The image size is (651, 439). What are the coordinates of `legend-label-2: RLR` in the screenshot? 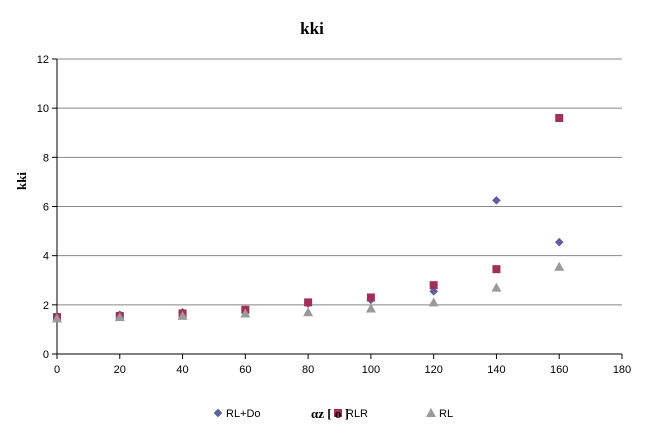 It's located at (357, 414).